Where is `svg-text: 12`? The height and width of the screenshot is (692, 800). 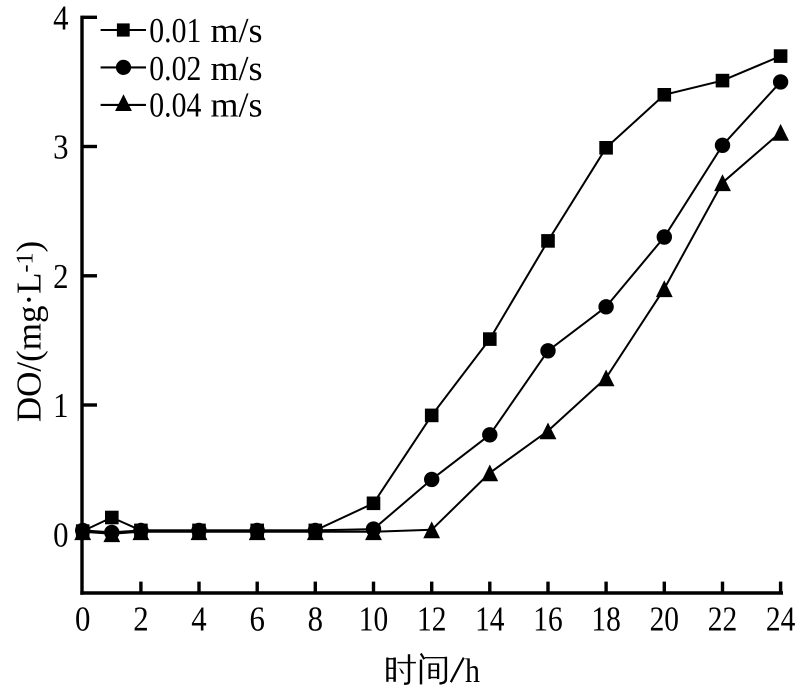 svg-text: 12 is located at coordinates (431, 619).